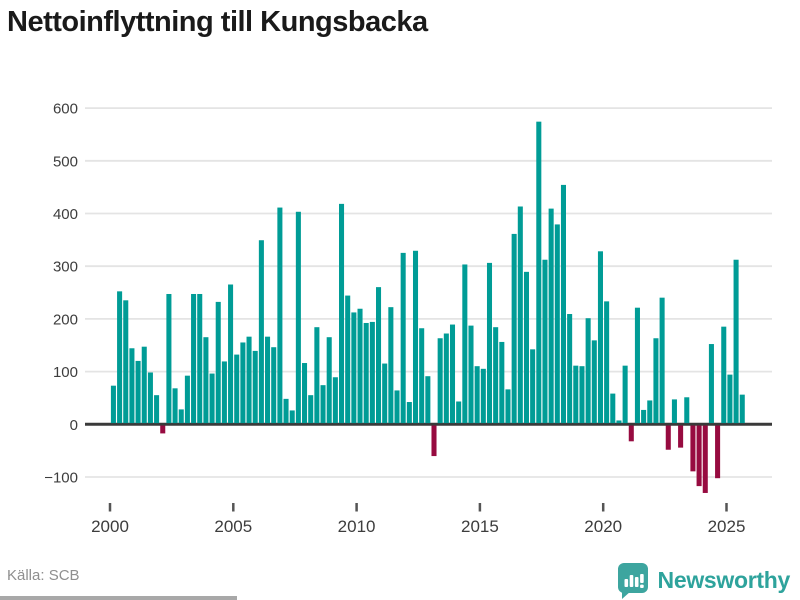 This screenshot has width=800, height=600. I want to click on y-axis-tick-label: 600, so click(65, 109).